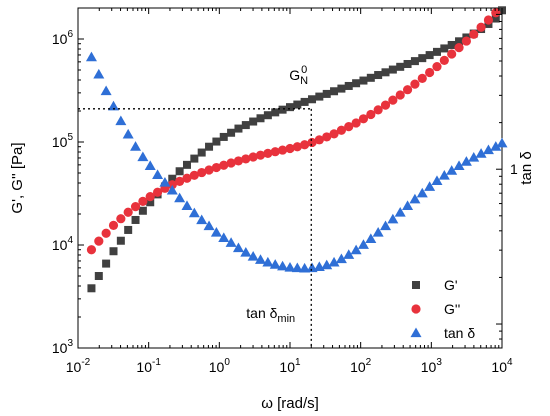  I want to click on x-tick-label: 10⁻², so click(78, 366).